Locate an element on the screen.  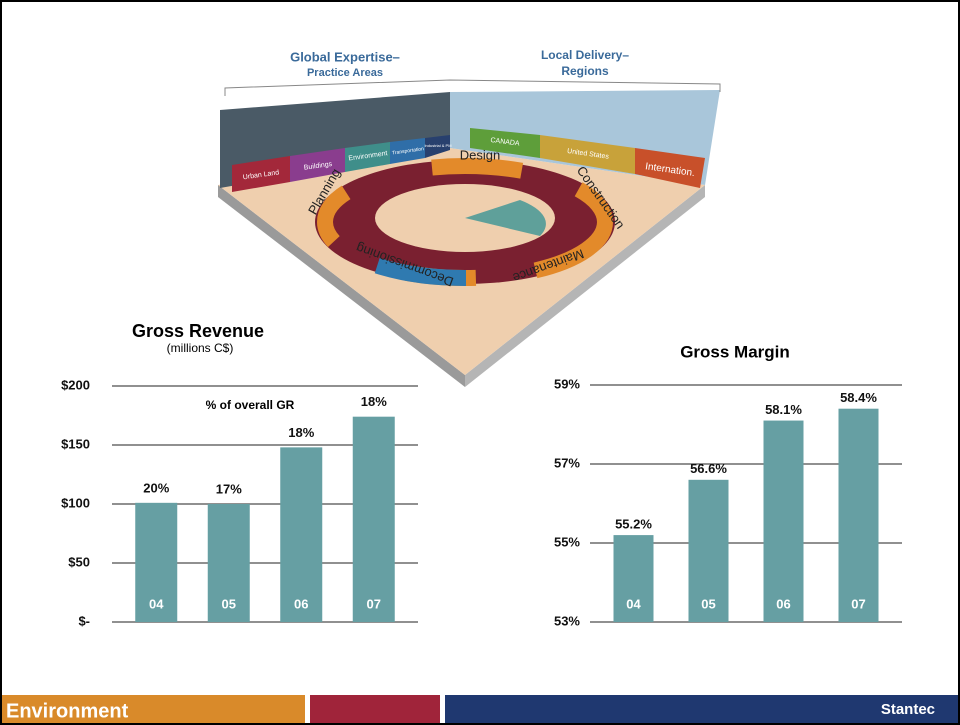
y-tick-label: 55% is located at coordinates (567, 541).